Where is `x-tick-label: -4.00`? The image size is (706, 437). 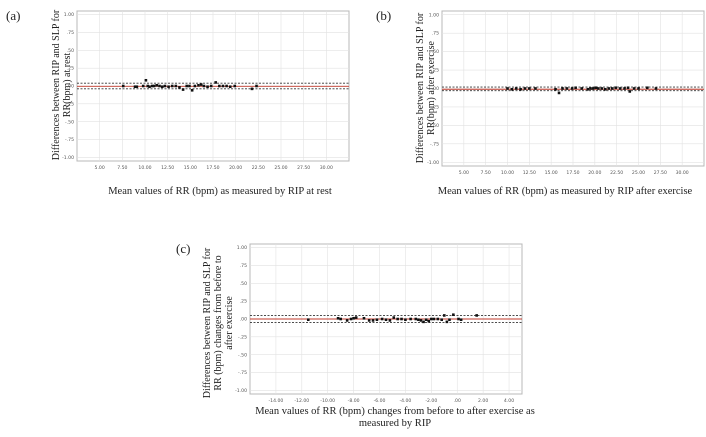 x-tick-label: -4.00 is located at coordinates (405, 401).